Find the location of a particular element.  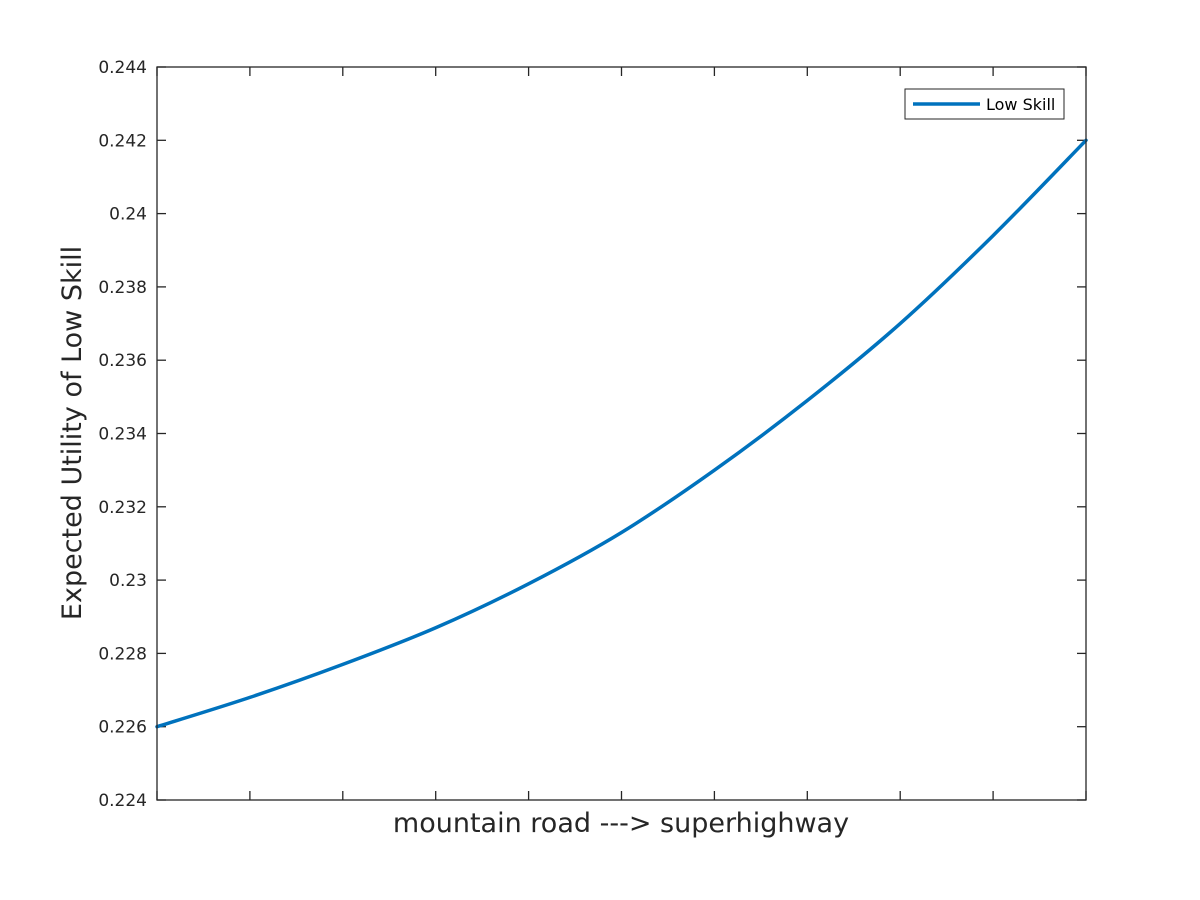

y-tick-label: 0.226 is located at coordinates (122, 728).